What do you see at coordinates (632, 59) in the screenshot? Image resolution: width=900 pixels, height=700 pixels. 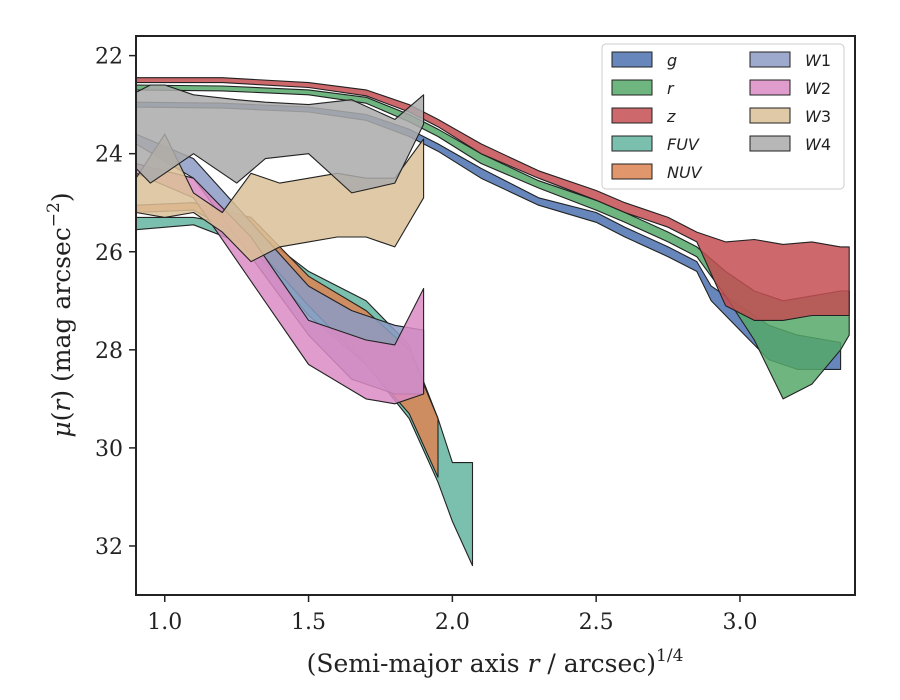 I see `legend-swatch-g` at bounding box center [632, 59].